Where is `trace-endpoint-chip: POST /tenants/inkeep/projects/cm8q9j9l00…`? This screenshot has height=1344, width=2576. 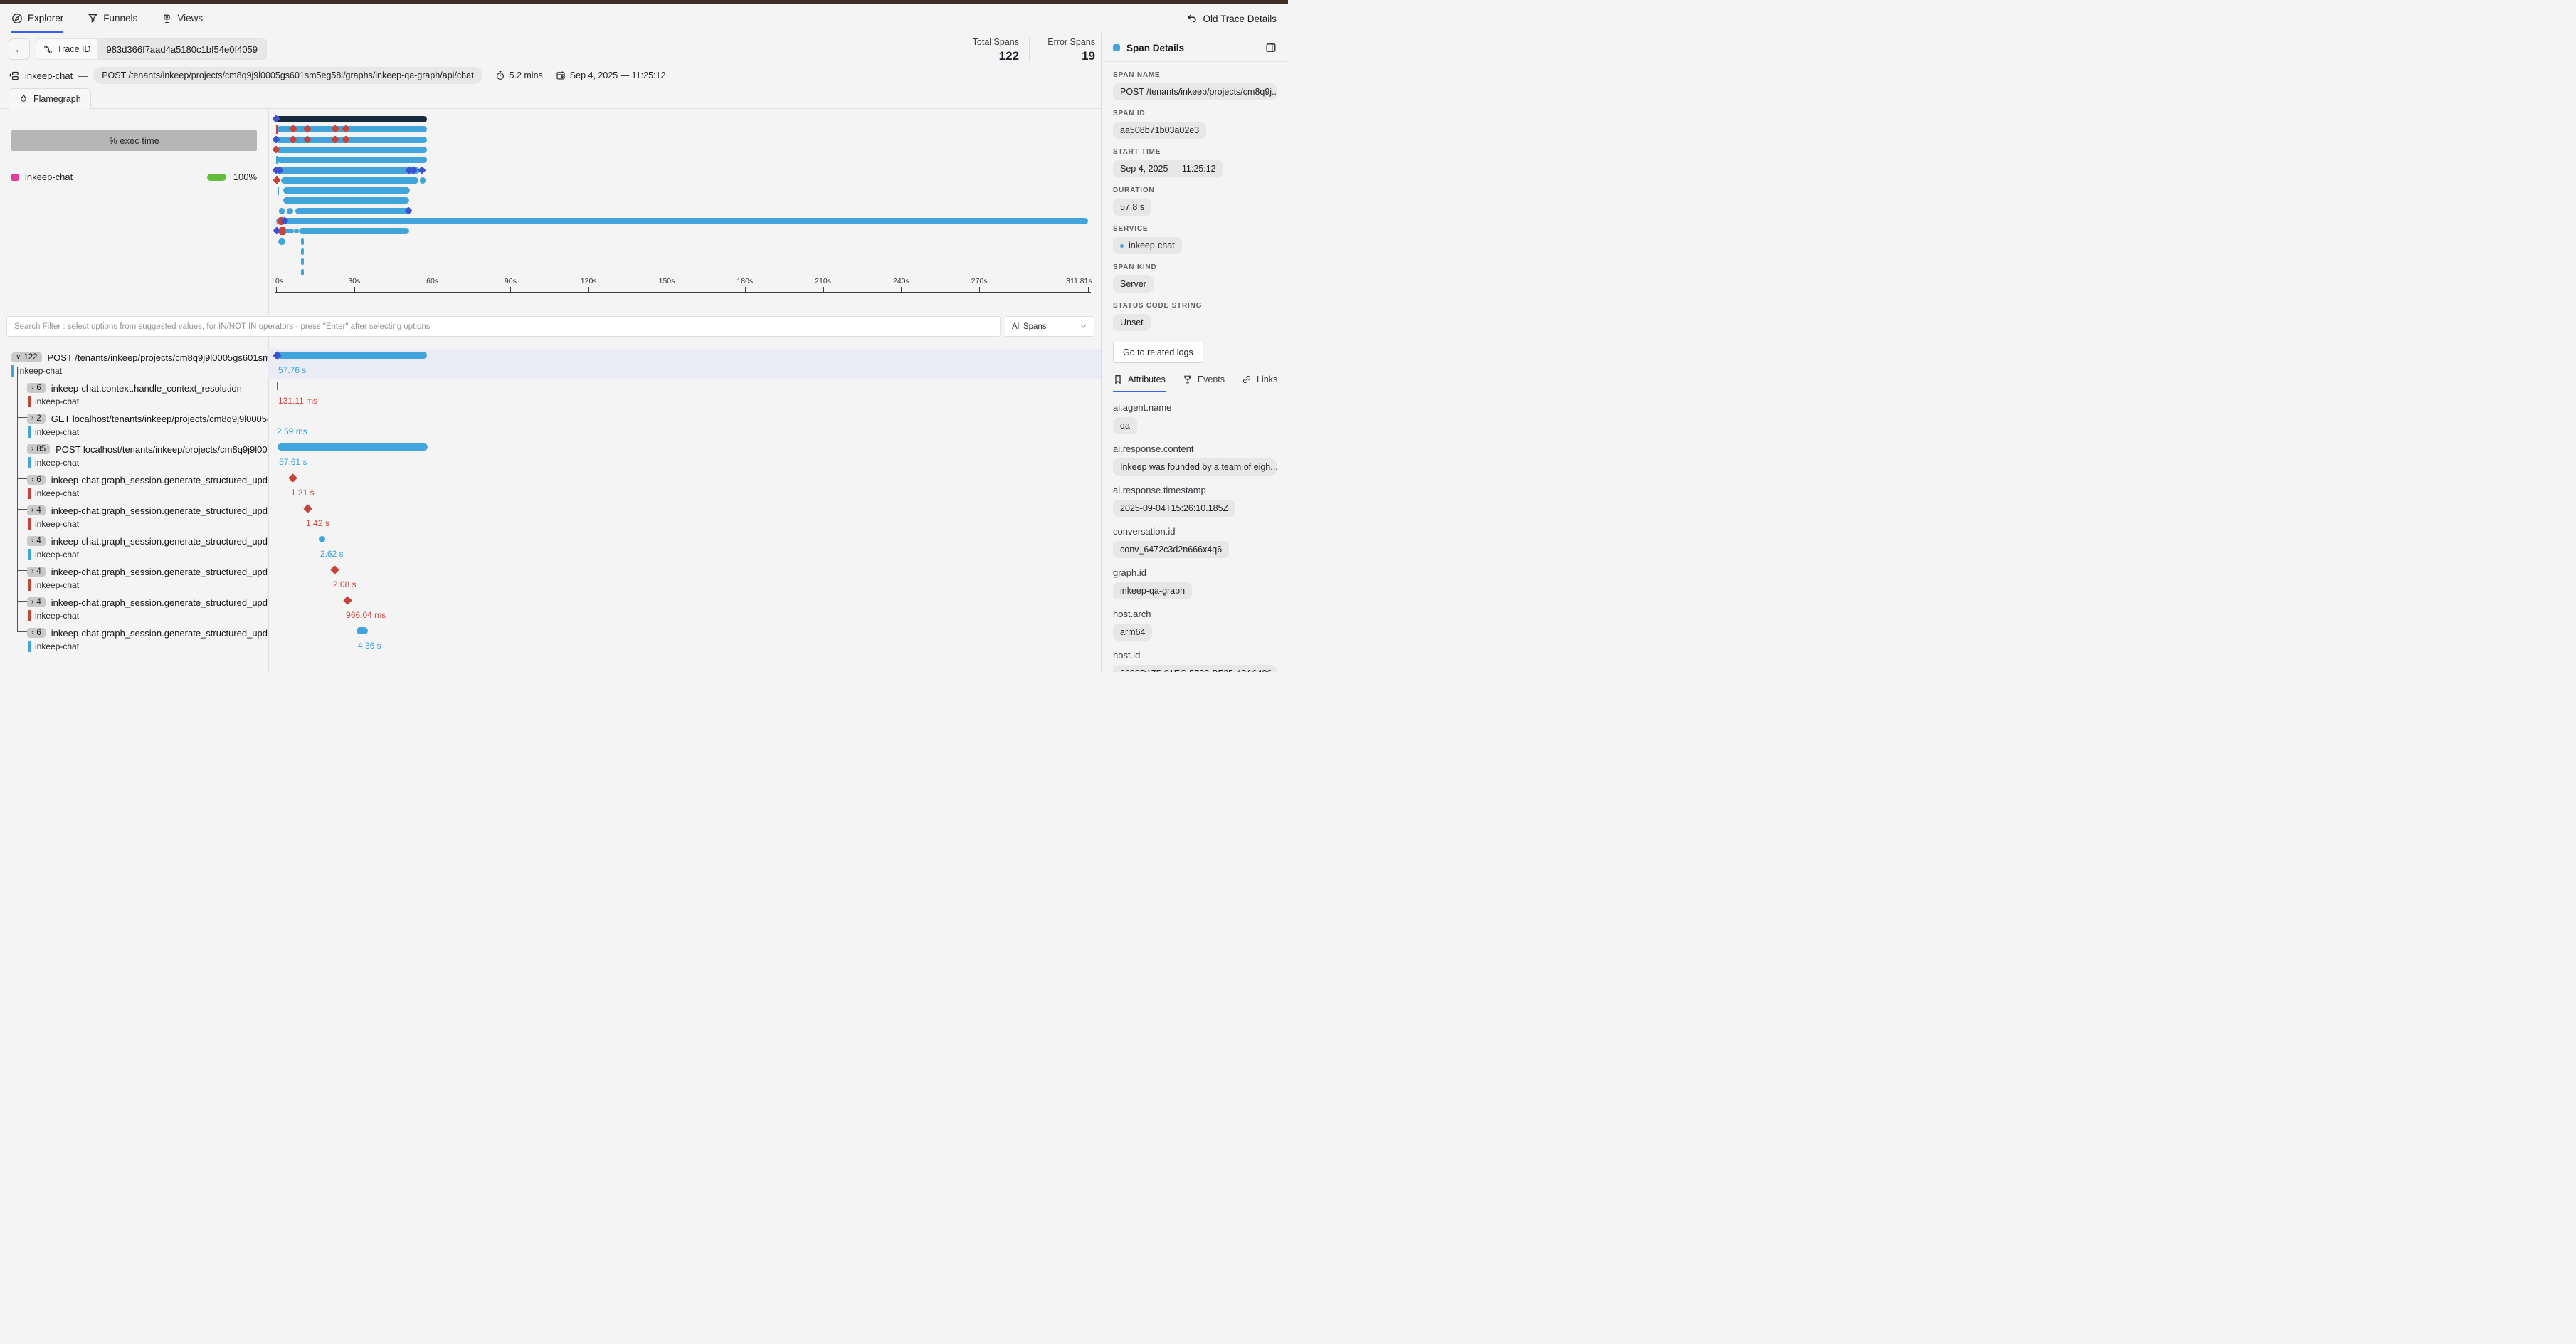 trace-endpoint-chip: POST /tenants/inkeep/projects/cm8q9j9l00… is located at coordinates (287, 75).